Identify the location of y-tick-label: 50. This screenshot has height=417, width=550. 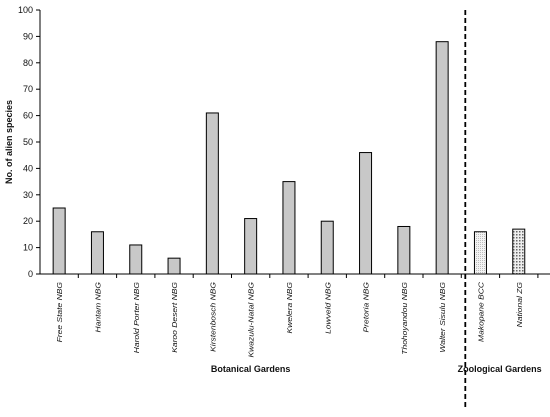
(28, 142).